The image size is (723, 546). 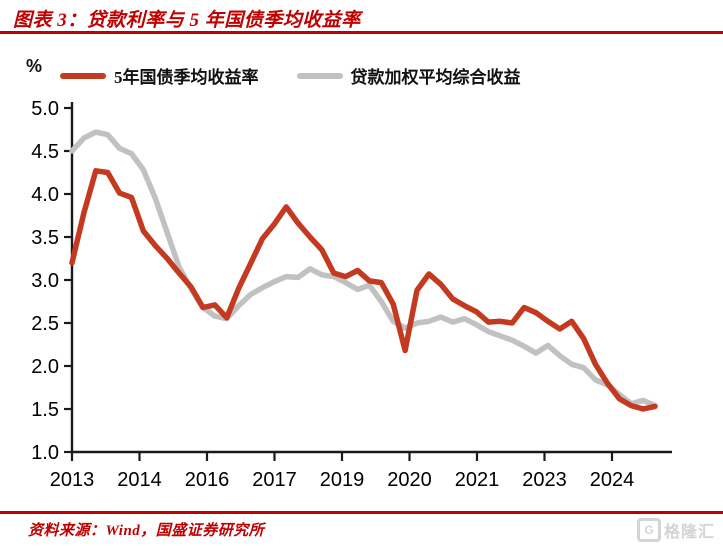 What do you see at coordinates (45, 195) in the screenshot?
I see `y-tick-label: 4.0` at bounding box center [45, 195].